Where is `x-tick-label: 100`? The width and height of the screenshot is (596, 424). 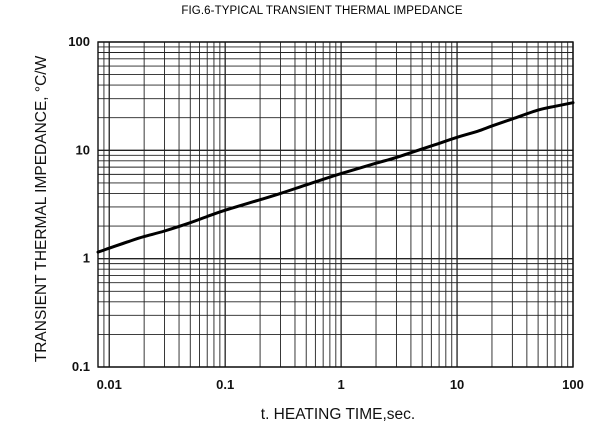
x-tick-label: 100 is located at coordinates (573, 384).